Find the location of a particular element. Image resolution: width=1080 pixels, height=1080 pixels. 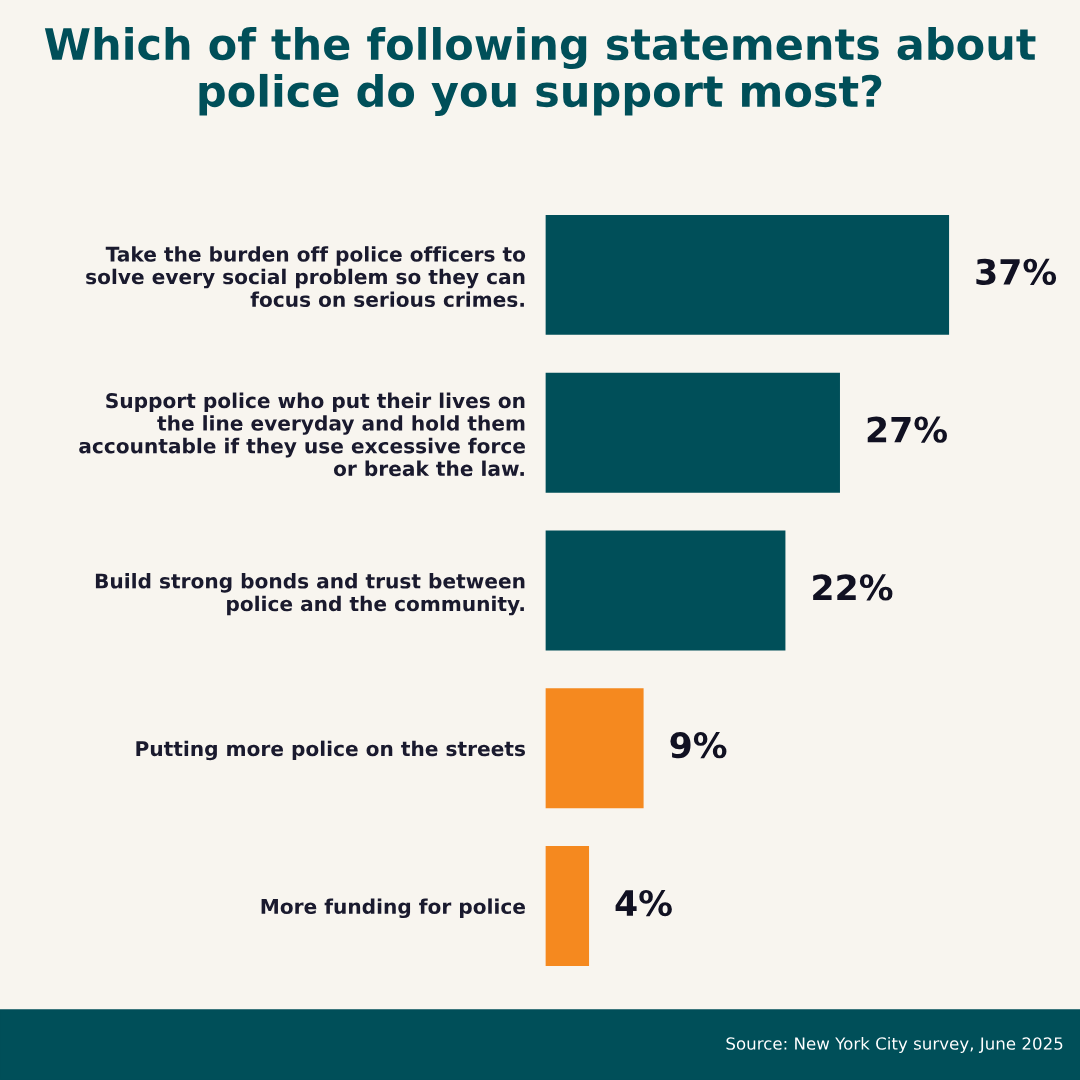

y-tick-label: Take the burden off police officers to solve every social problem so they can focus on serious crimes. is located at coordinates (306, 277).